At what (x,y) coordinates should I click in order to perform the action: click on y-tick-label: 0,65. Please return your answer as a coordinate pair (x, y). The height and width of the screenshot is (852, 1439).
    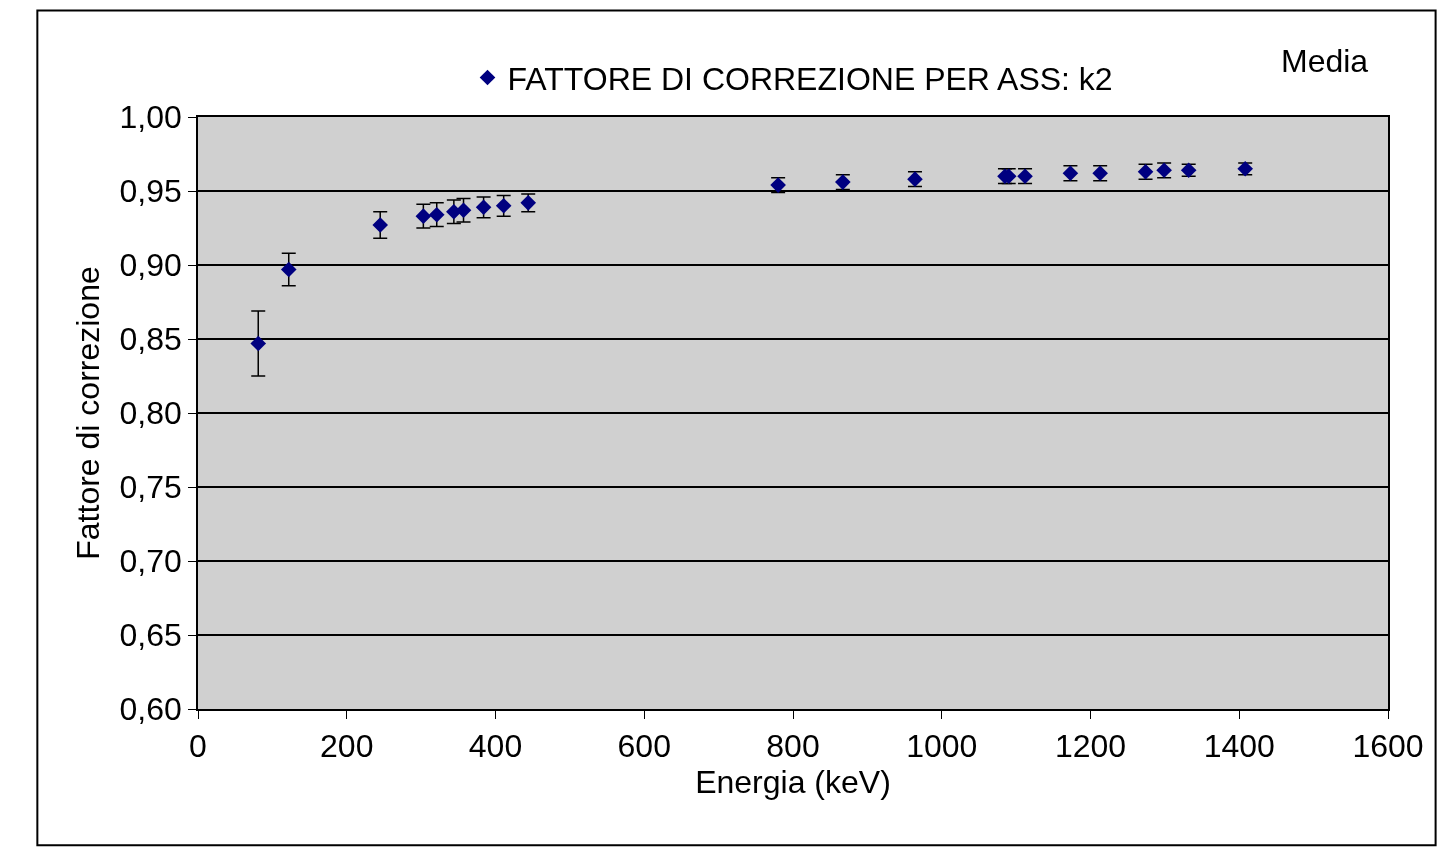
    Looking at the image, I should click on (150, 635).